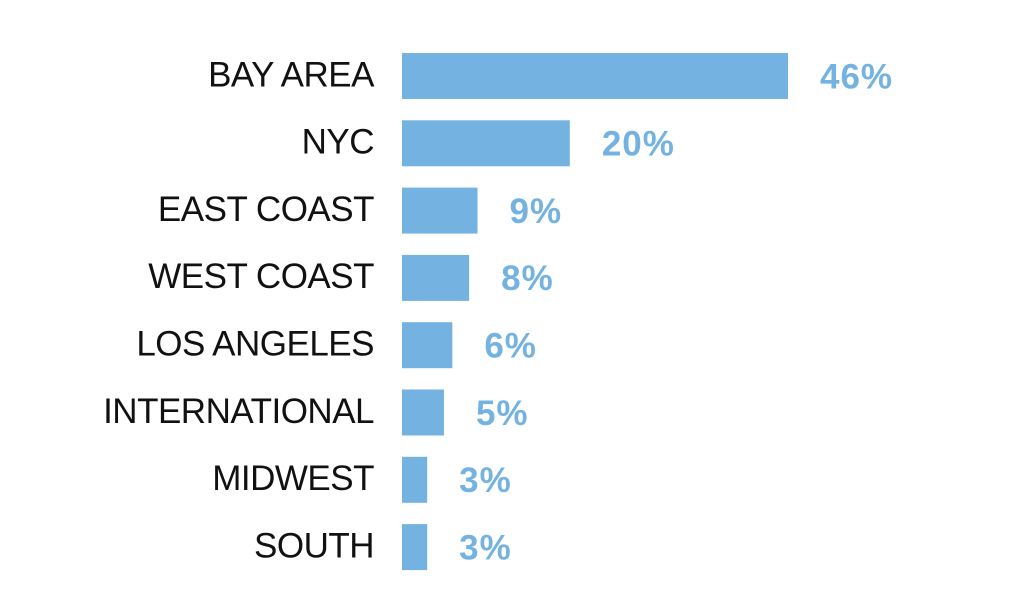  Describe the element at coordinates (338, 142) in the screenshot. I see `category-label: NYC` at that location.